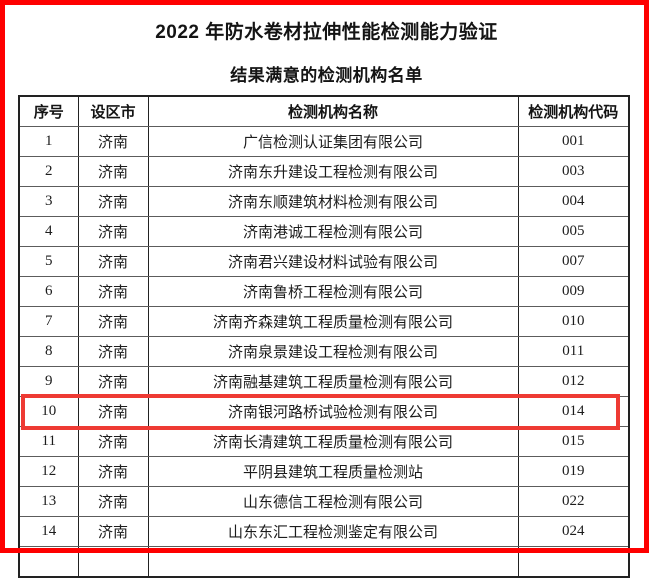  I want to click on cell-institution-name: 济南鲁桥工程检测有限公司, so click(333, 291).